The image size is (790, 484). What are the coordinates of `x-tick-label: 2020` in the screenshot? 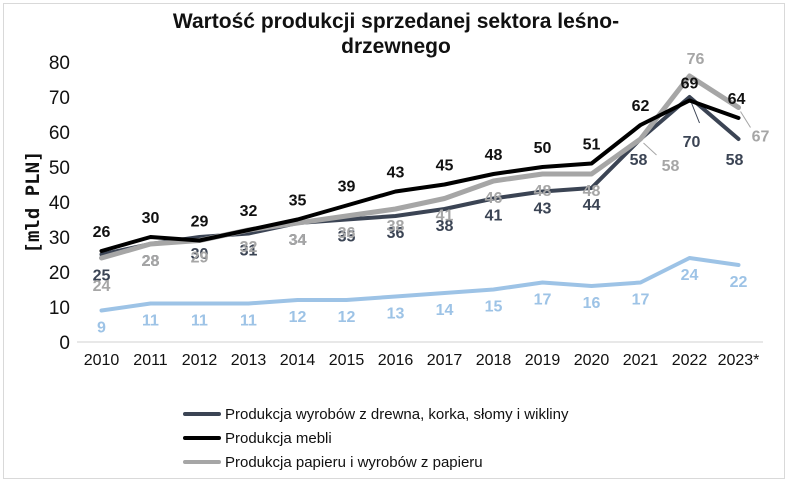 It's located at (592, 360).